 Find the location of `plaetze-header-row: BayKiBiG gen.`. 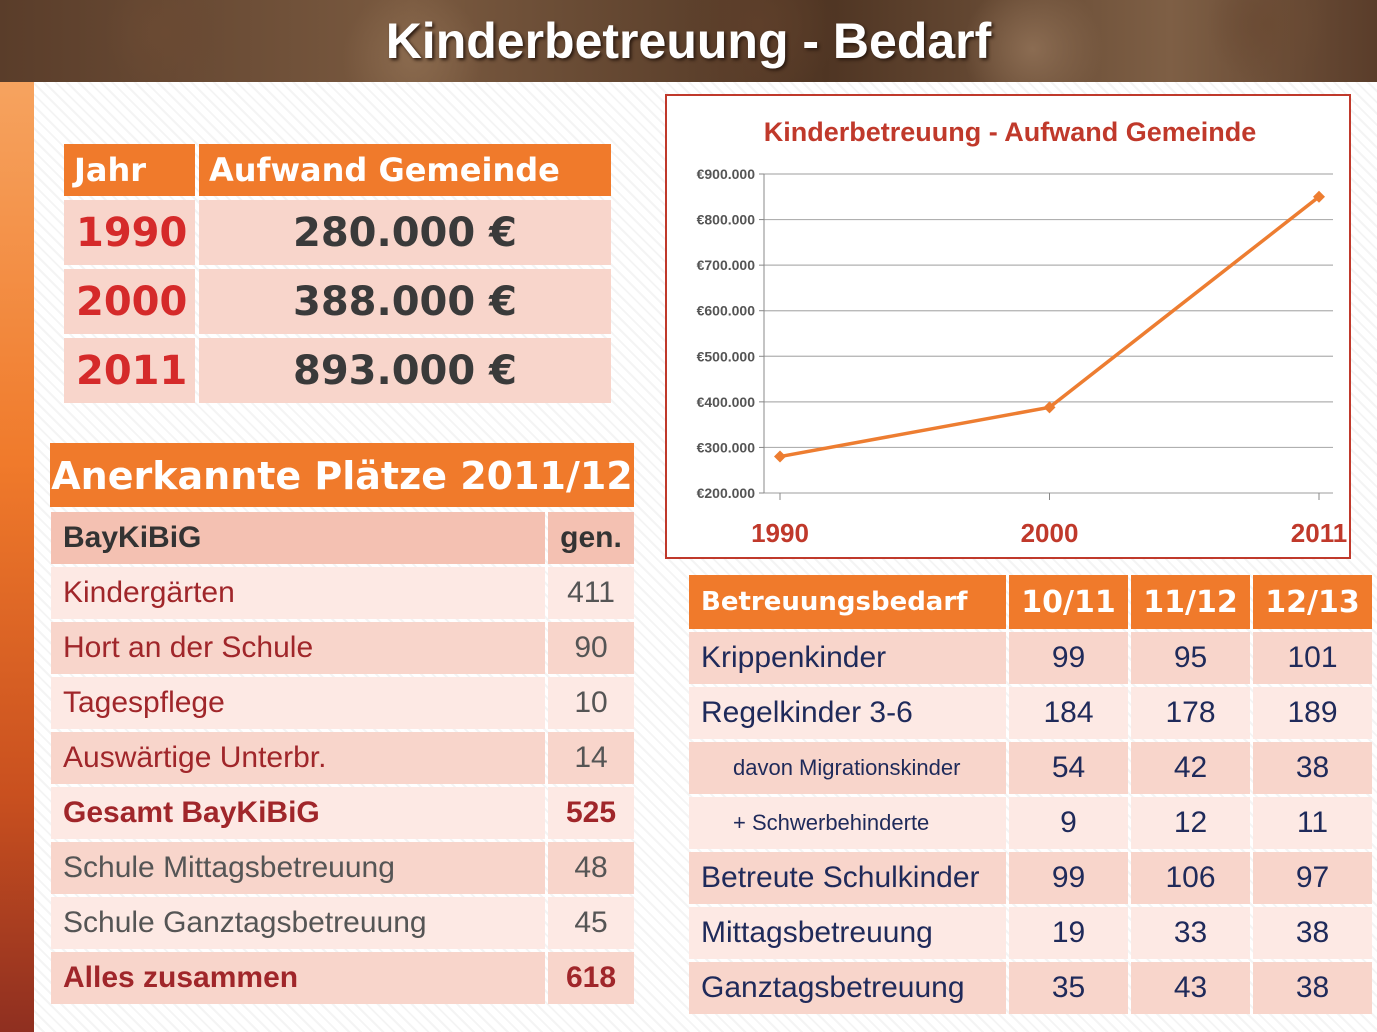

plaetze-header-row: BayKiBiG gen. is located at coordinates (342, 538).